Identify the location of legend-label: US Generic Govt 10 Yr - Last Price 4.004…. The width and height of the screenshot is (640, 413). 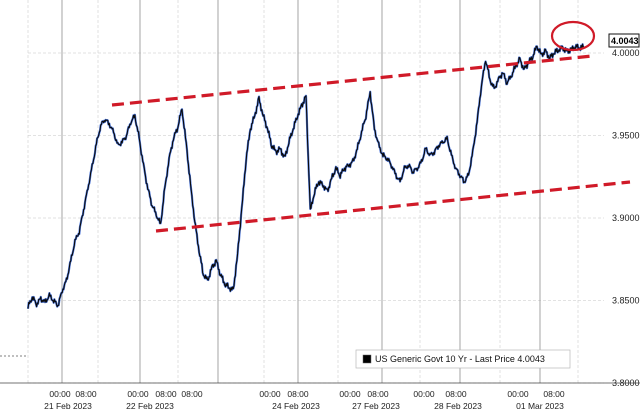
(460, 359).